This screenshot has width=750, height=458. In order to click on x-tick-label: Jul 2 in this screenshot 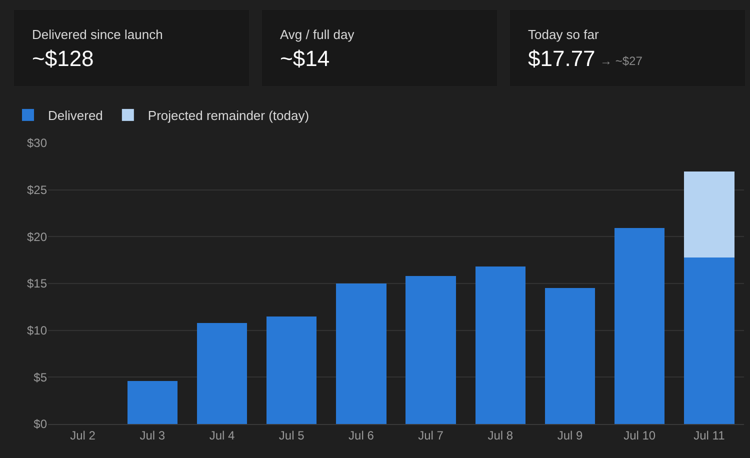, I will do `click(83, 435)`.